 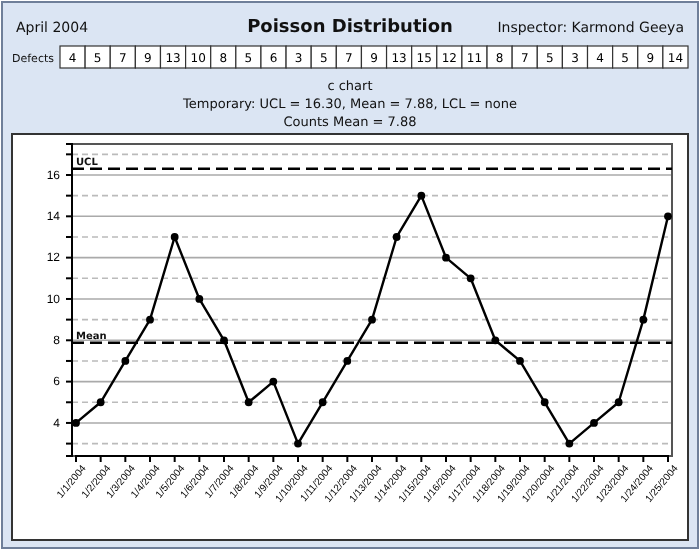 I want to click on chart-title: Poisson Distribution, so click(x=350, y=28).